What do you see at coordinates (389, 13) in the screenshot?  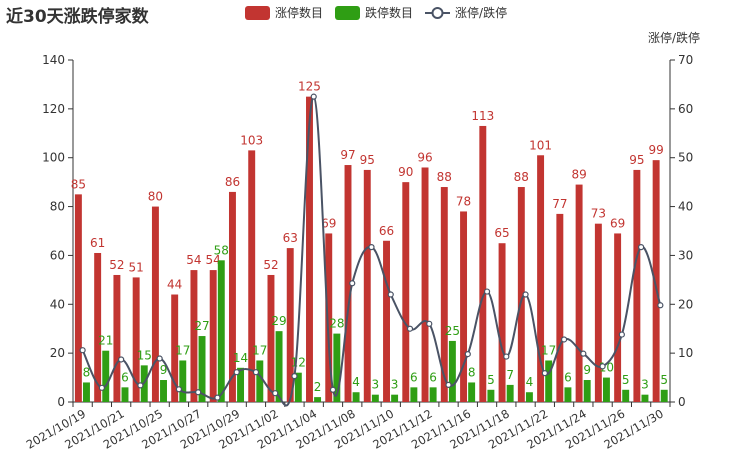 I see `legend-label-limit-down: 跌停数目` at bounding box center [389, 13].